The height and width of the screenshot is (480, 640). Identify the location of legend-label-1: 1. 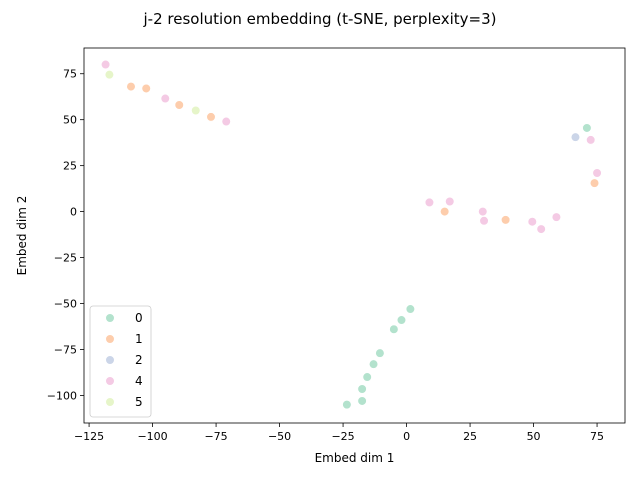
(139, 339).